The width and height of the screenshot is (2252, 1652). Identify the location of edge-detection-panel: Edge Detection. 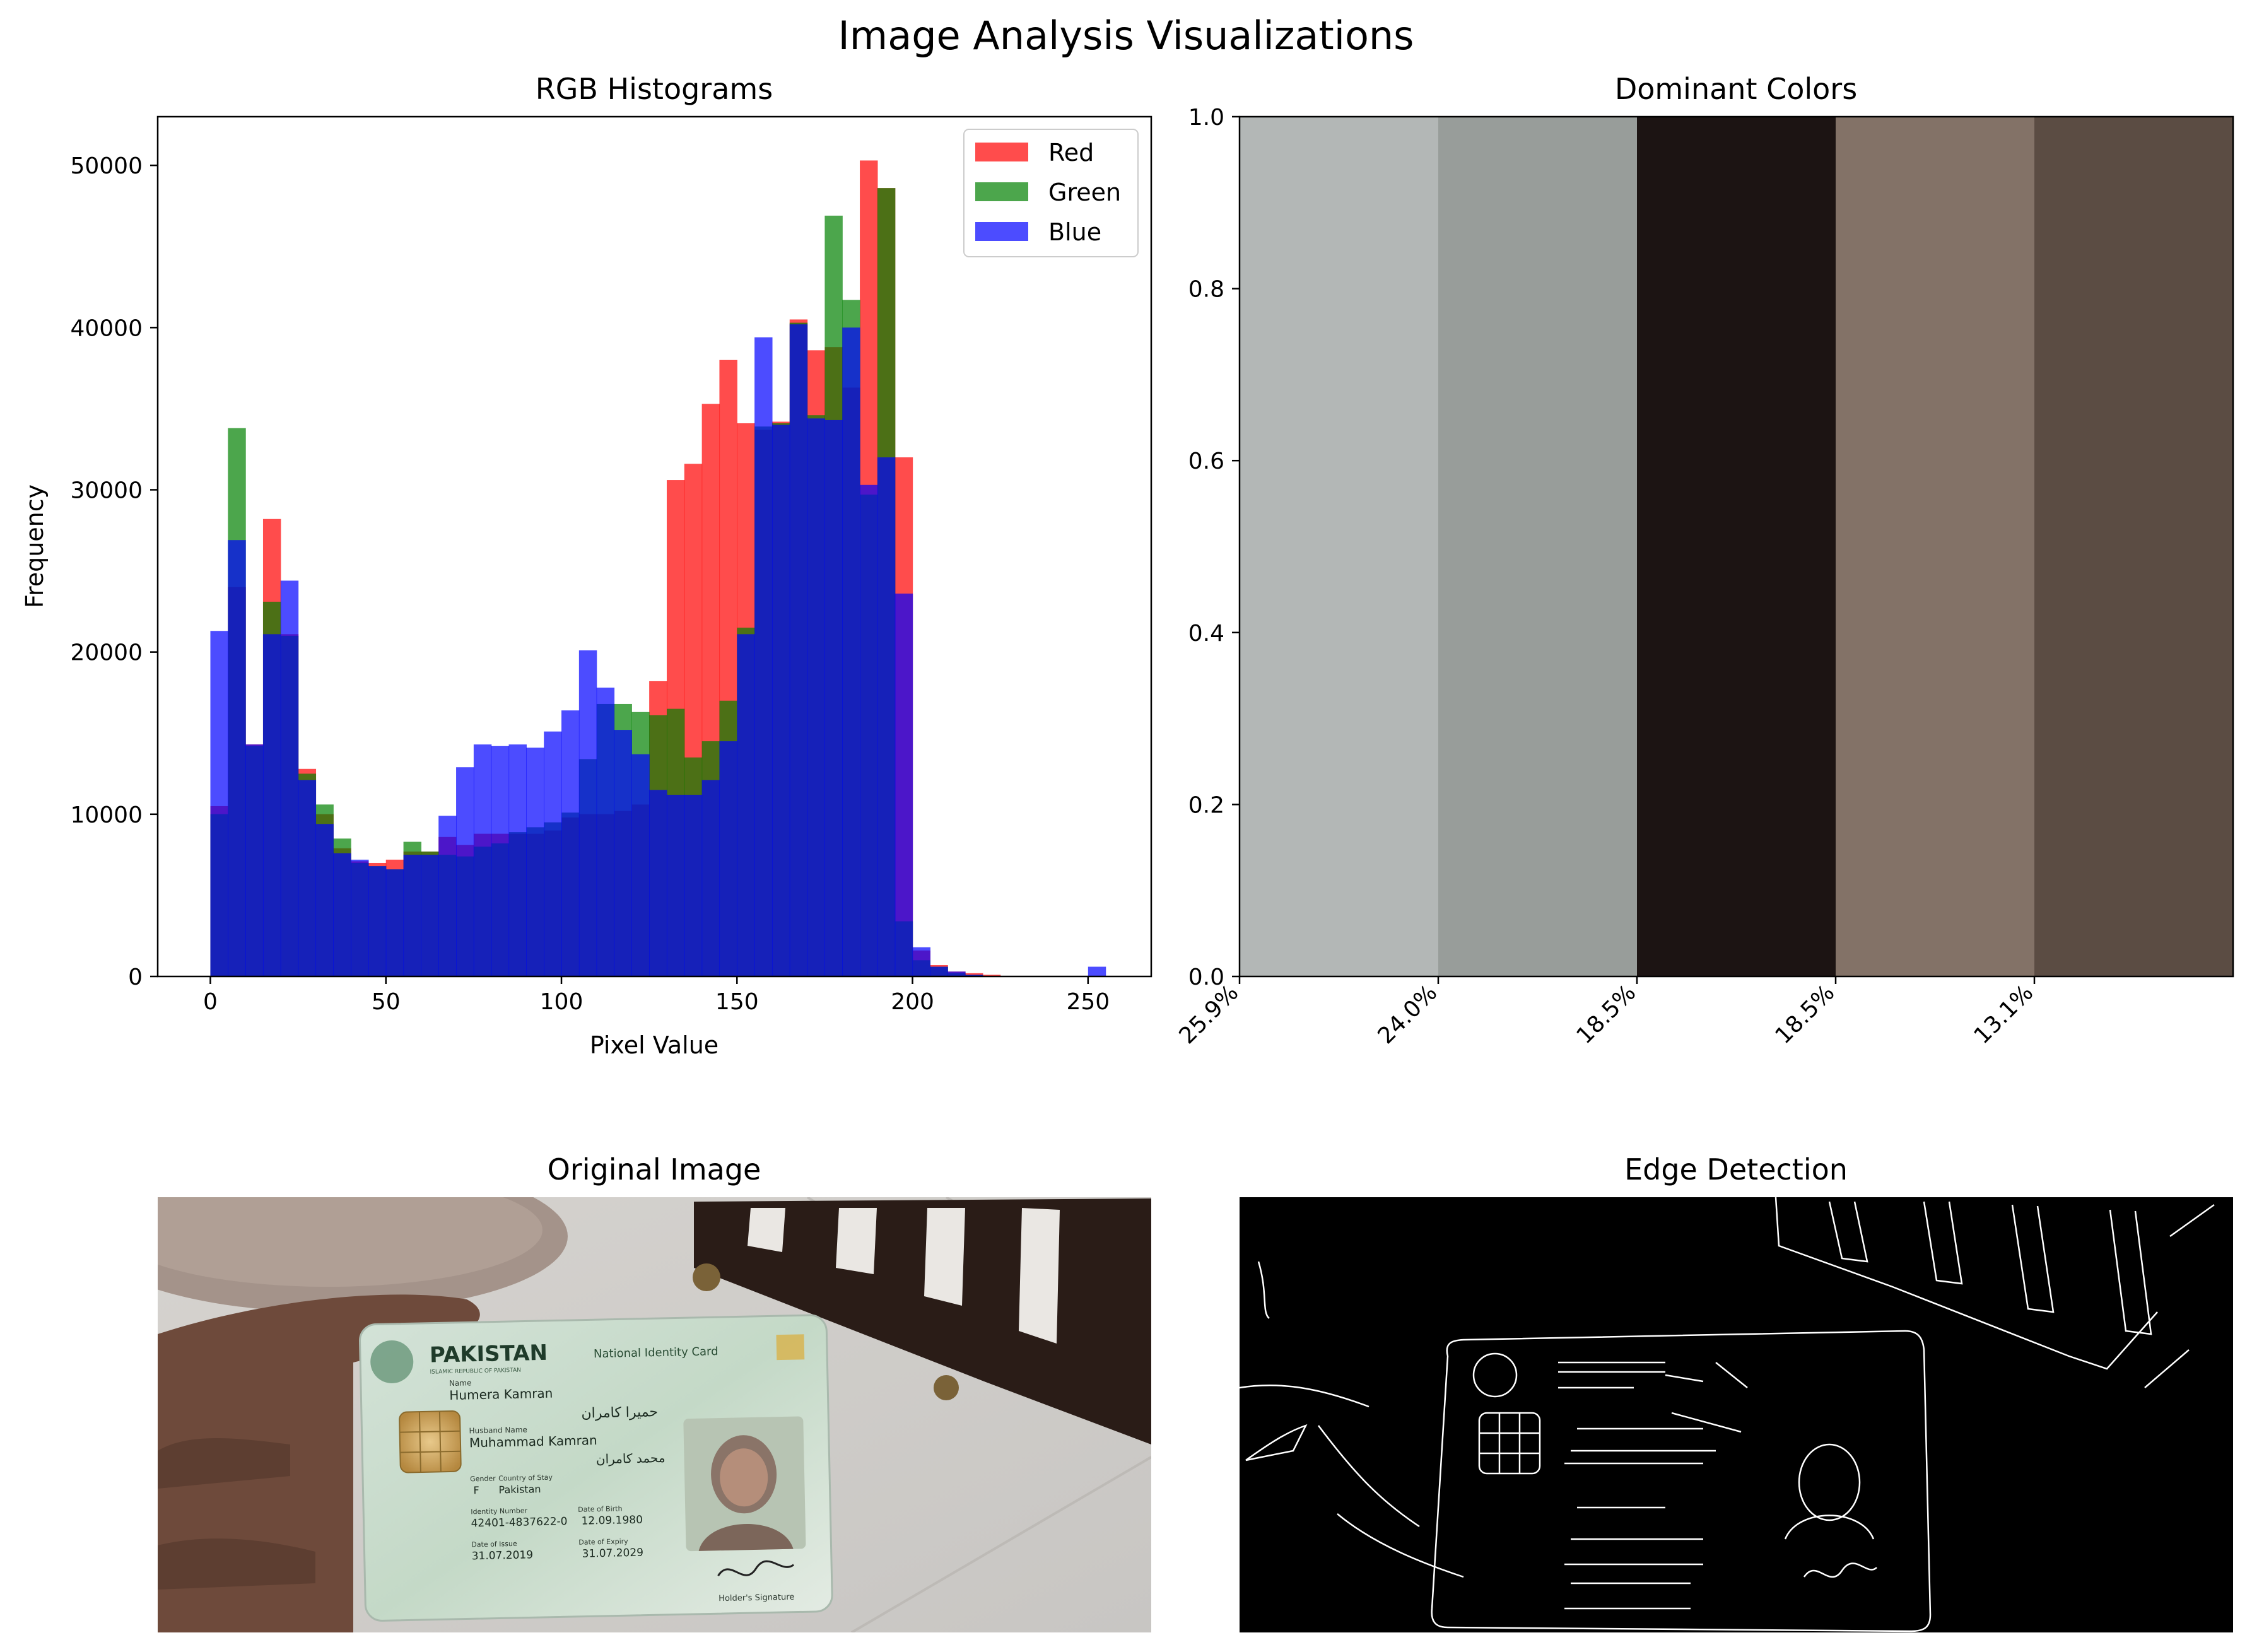
(1736, 1392).